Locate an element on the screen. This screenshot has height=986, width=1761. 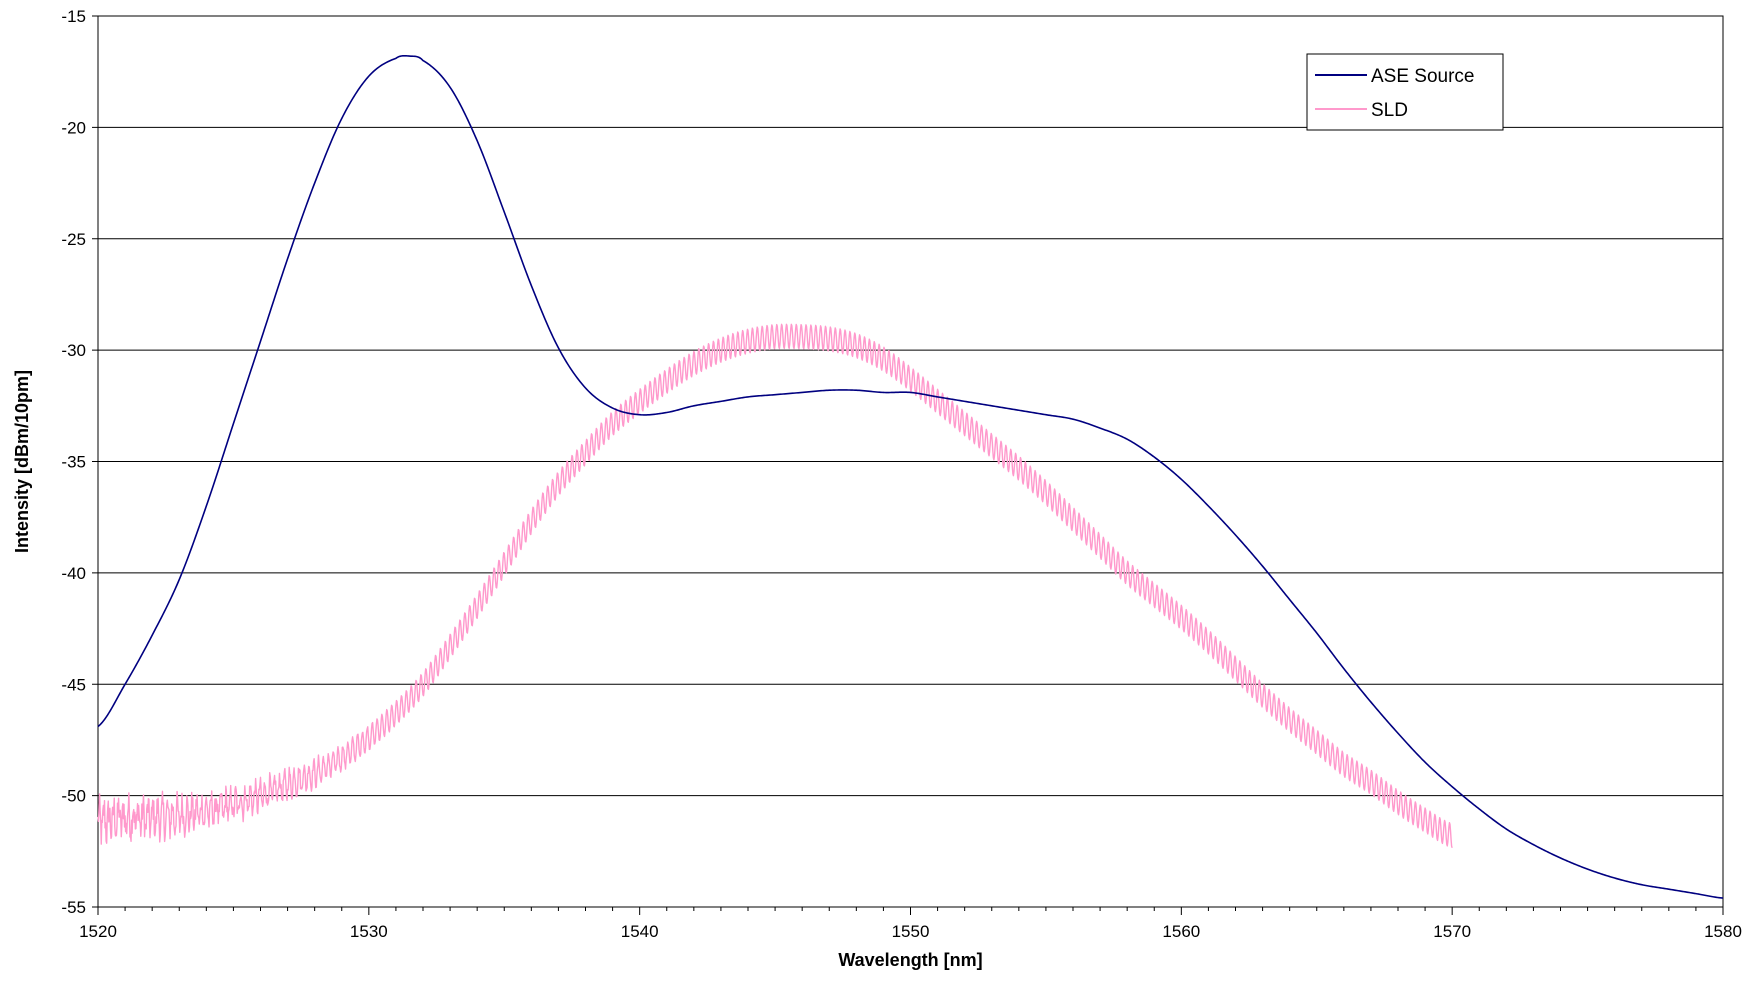
x-tick-label: 1550 is located at coordinates (911, 931).